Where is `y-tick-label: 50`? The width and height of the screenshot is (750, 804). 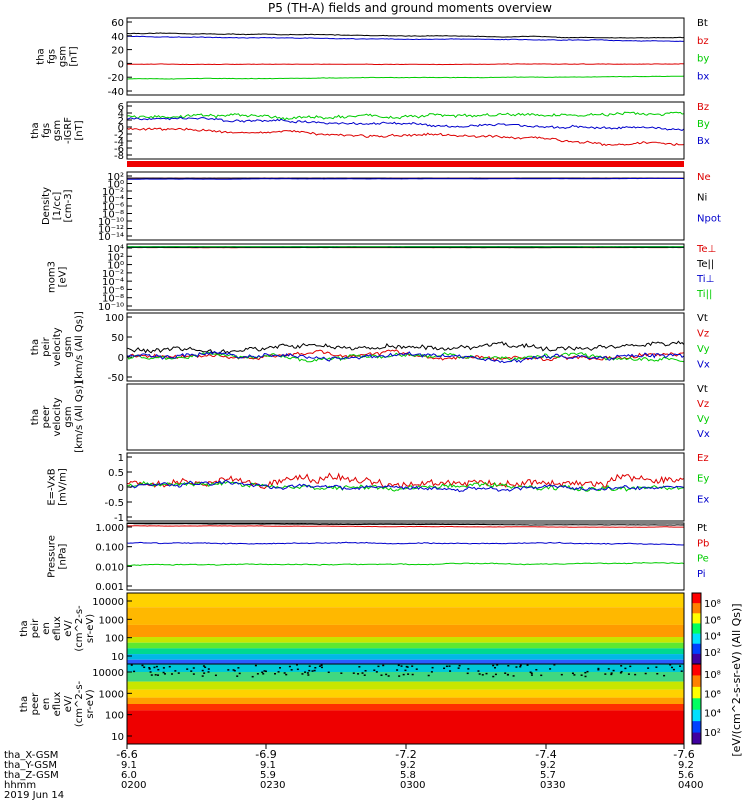 y-tick-label: 50 is located at coordinates (117, 338).